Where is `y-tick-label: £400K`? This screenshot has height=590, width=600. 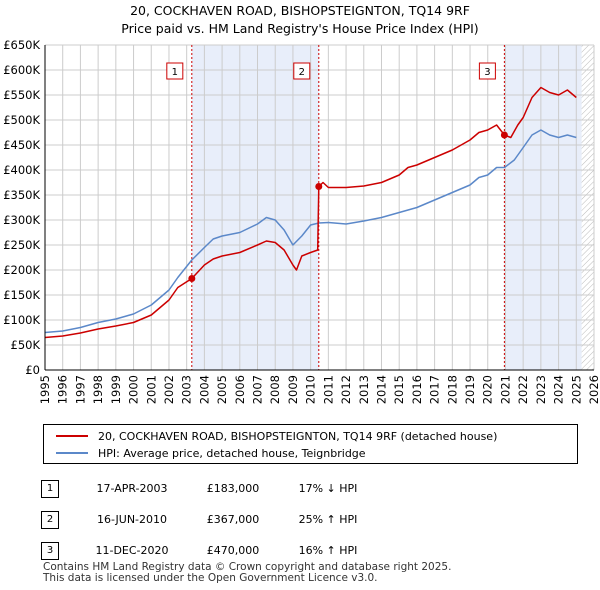 y-tick-label: £400K is located at coordinates (21, 170).